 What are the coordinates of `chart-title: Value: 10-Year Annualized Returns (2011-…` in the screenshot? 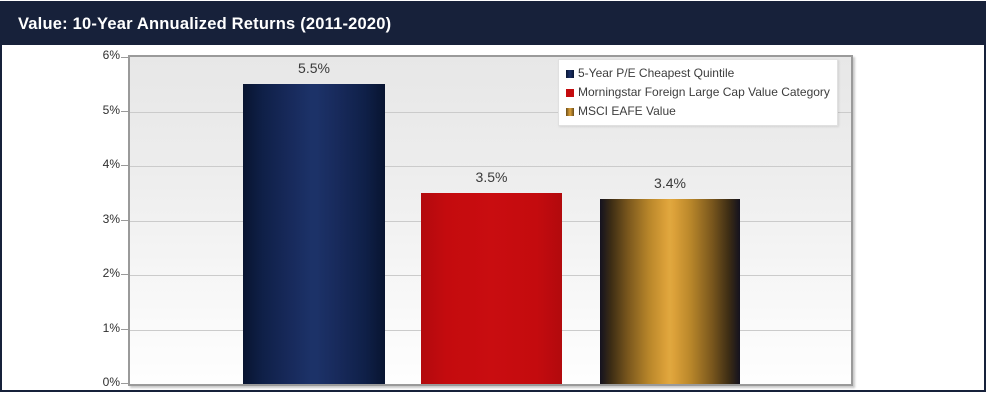 It's located at (205, 23).